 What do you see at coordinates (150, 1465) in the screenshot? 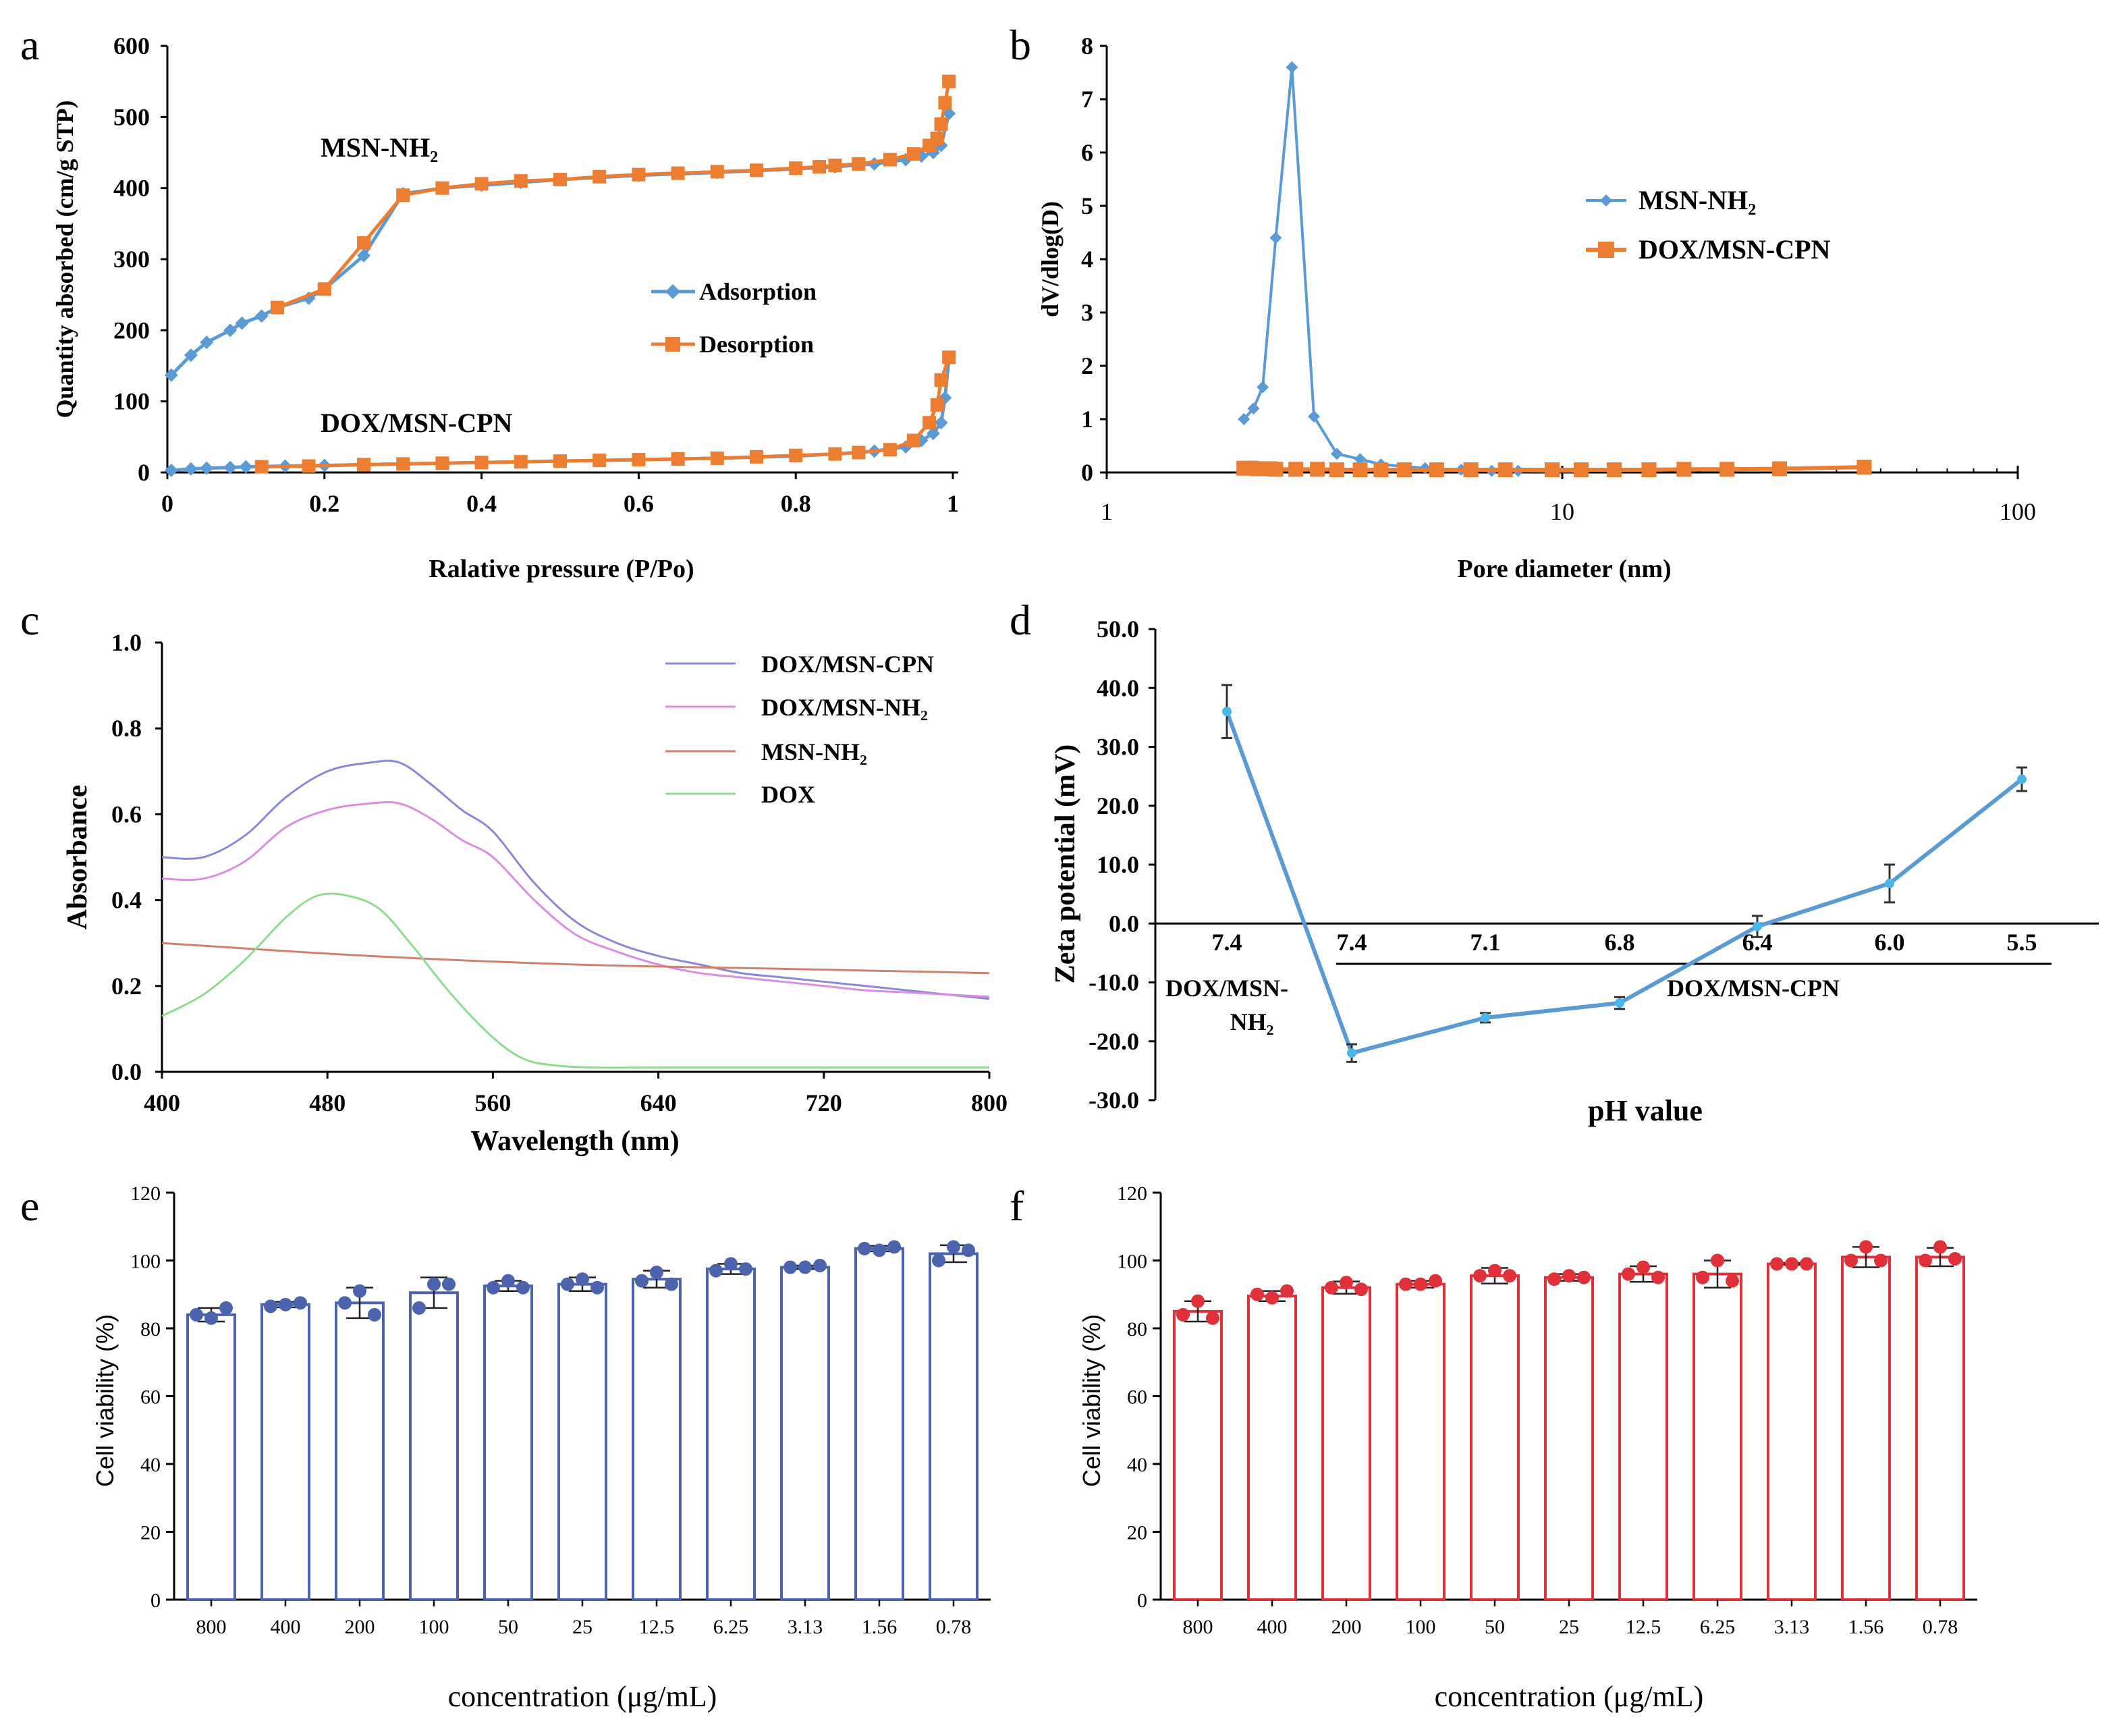
I see `panel-e-y-tick-label: 40` at bounding box center [150, 1465].